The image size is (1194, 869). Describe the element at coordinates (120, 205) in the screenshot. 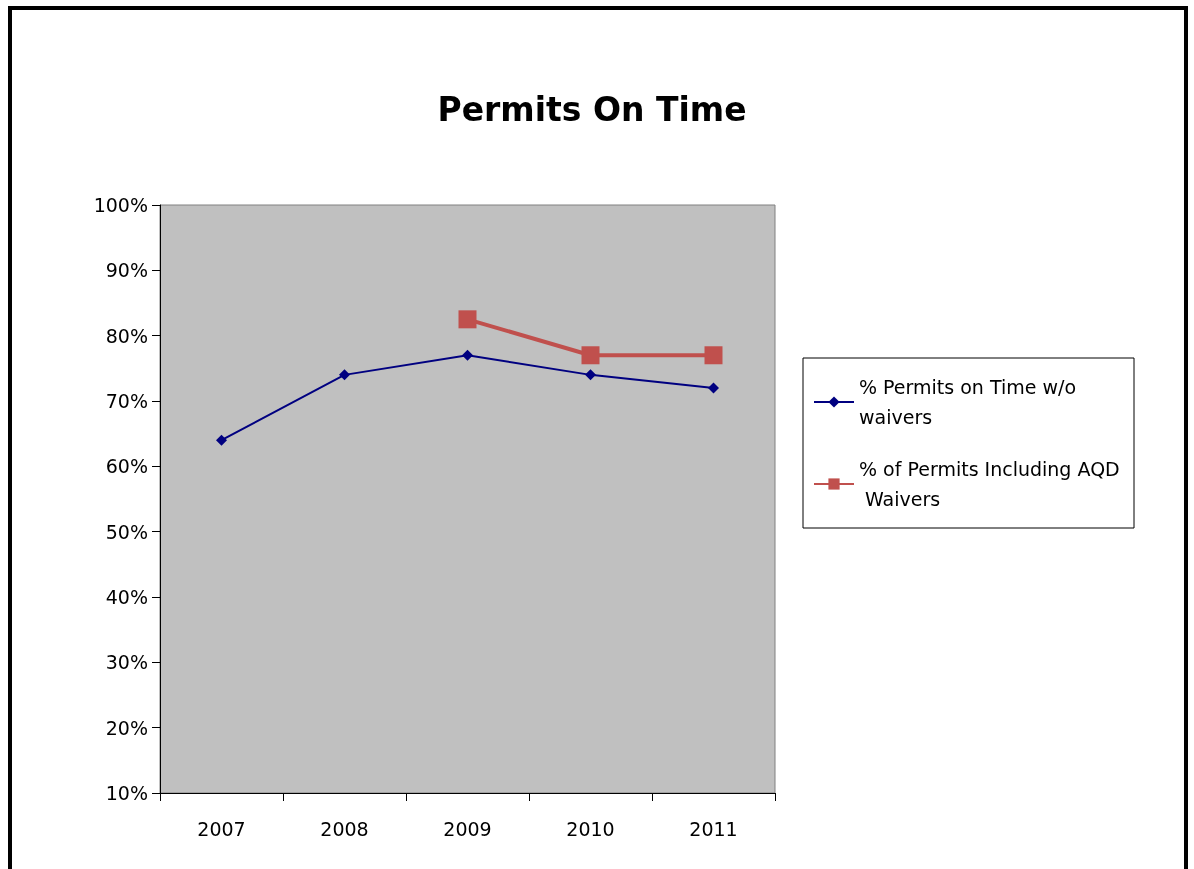

I see `y-tick-label: 100%` at that location.